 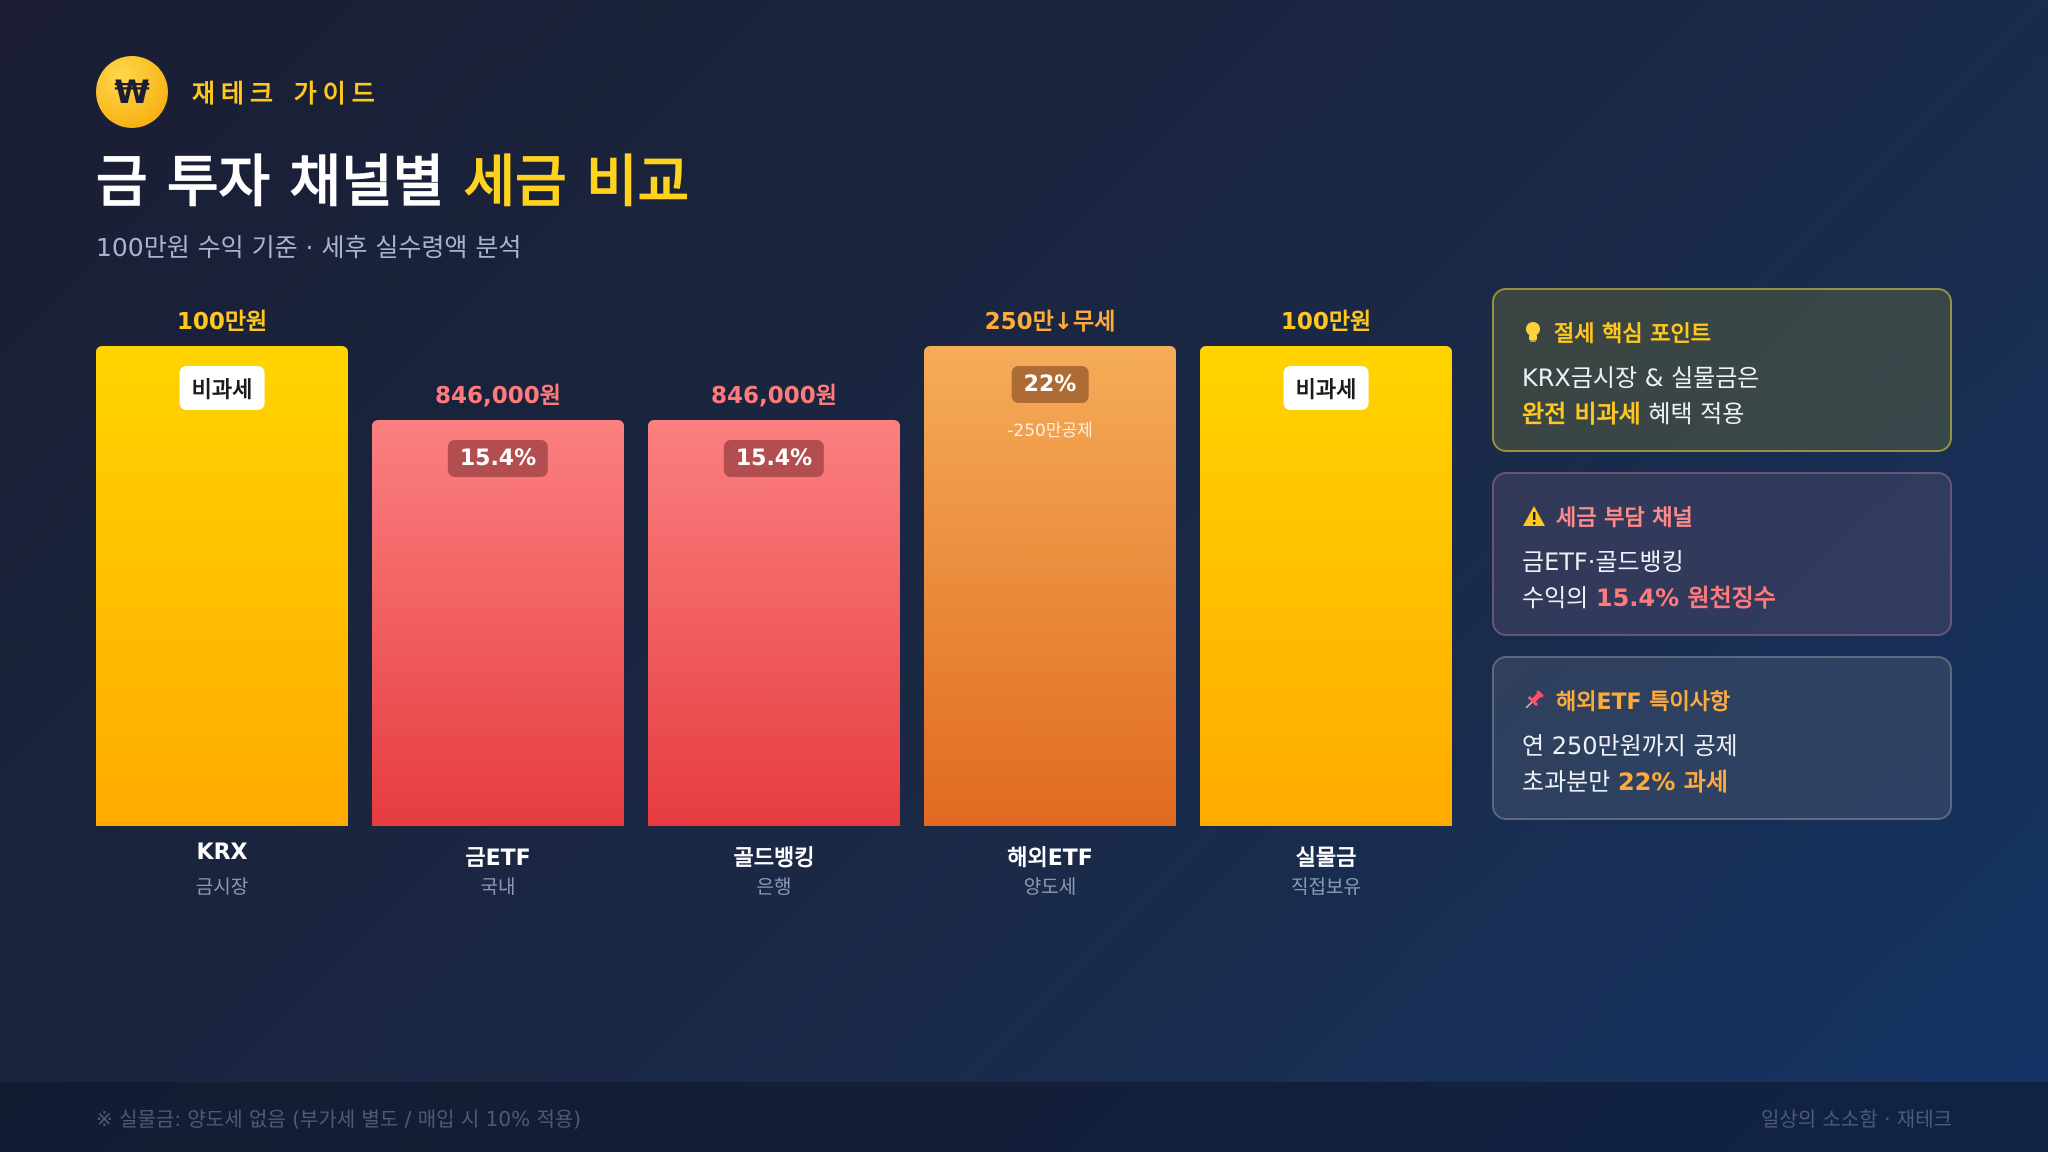 I want to click on warn-card-title: 세금 부담 채널, so click(x=1722, y=516).